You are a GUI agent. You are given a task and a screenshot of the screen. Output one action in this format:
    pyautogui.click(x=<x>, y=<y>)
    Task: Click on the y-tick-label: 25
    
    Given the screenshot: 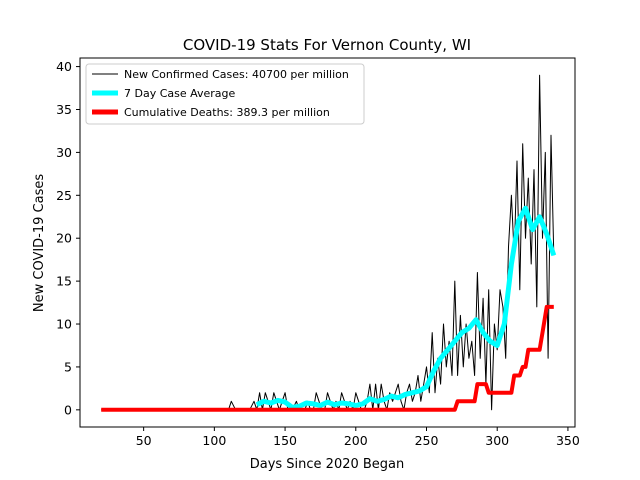 What is the action you would take?
    pyautogui.click(x=64, y=195)
    